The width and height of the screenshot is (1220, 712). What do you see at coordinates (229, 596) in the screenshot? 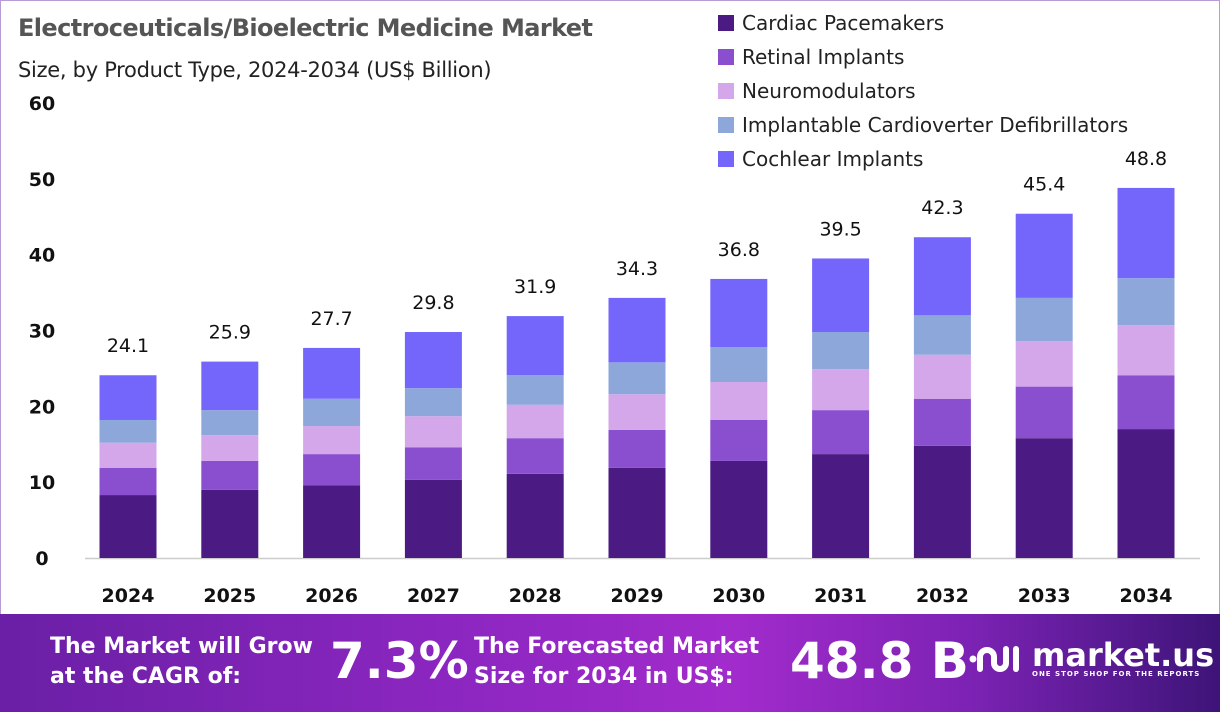
I see `x-tick-label: 2025` at bounding box center [229, 596].